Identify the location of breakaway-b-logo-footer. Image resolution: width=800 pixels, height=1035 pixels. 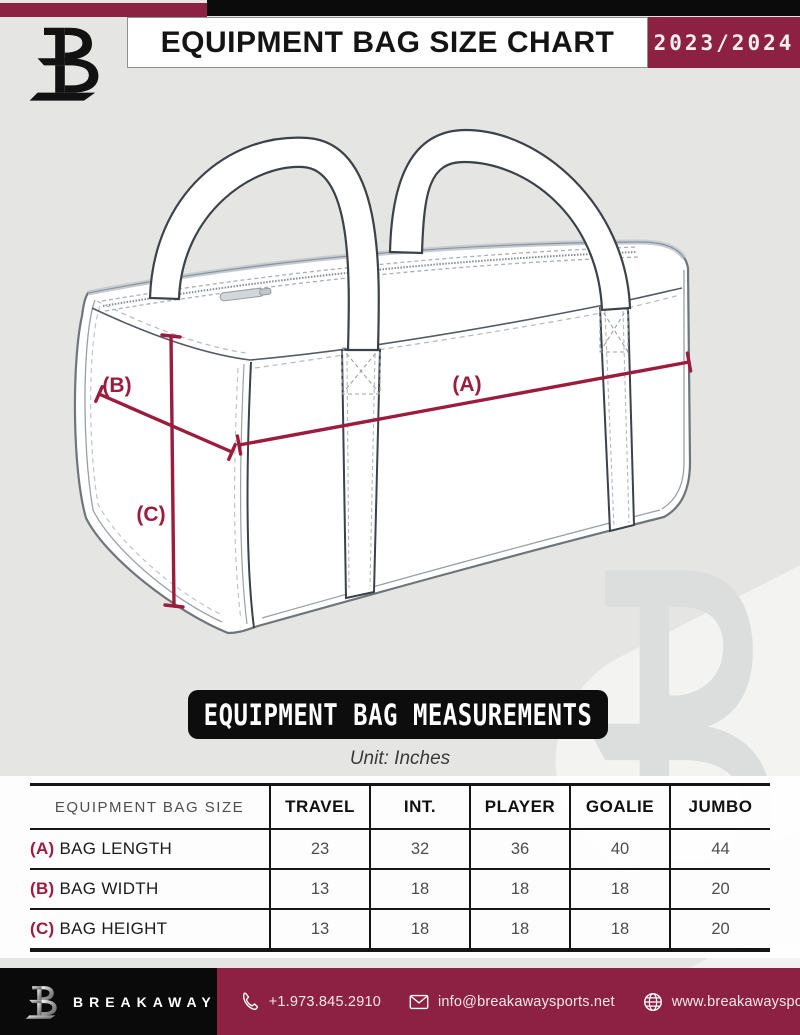
(43, 1002).